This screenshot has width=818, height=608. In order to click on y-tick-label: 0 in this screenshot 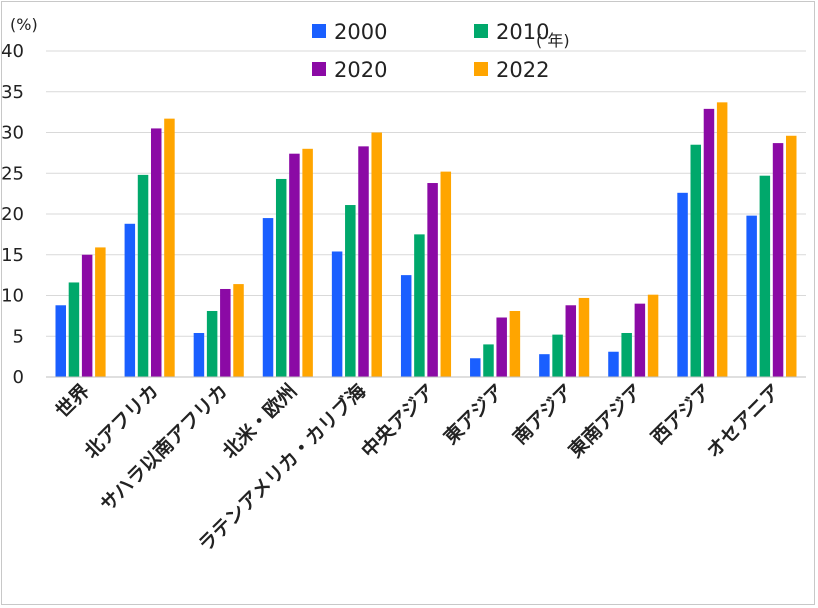, I will do `click(18, 377)`.